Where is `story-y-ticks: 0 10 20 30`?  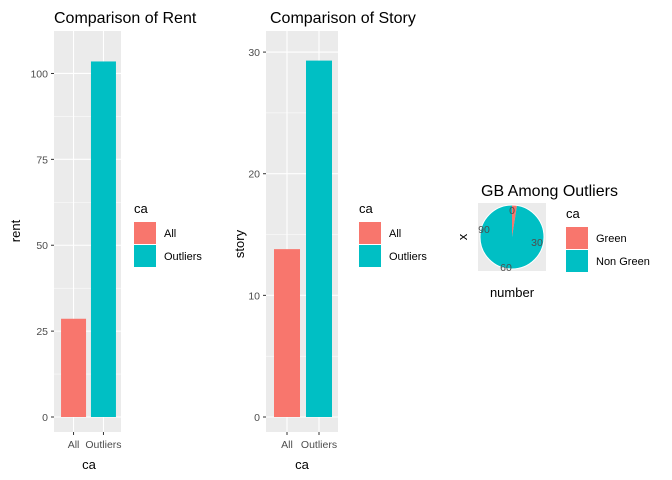 story-y-ticks: 0 10 20 30 is located at coordinates (257, 235).